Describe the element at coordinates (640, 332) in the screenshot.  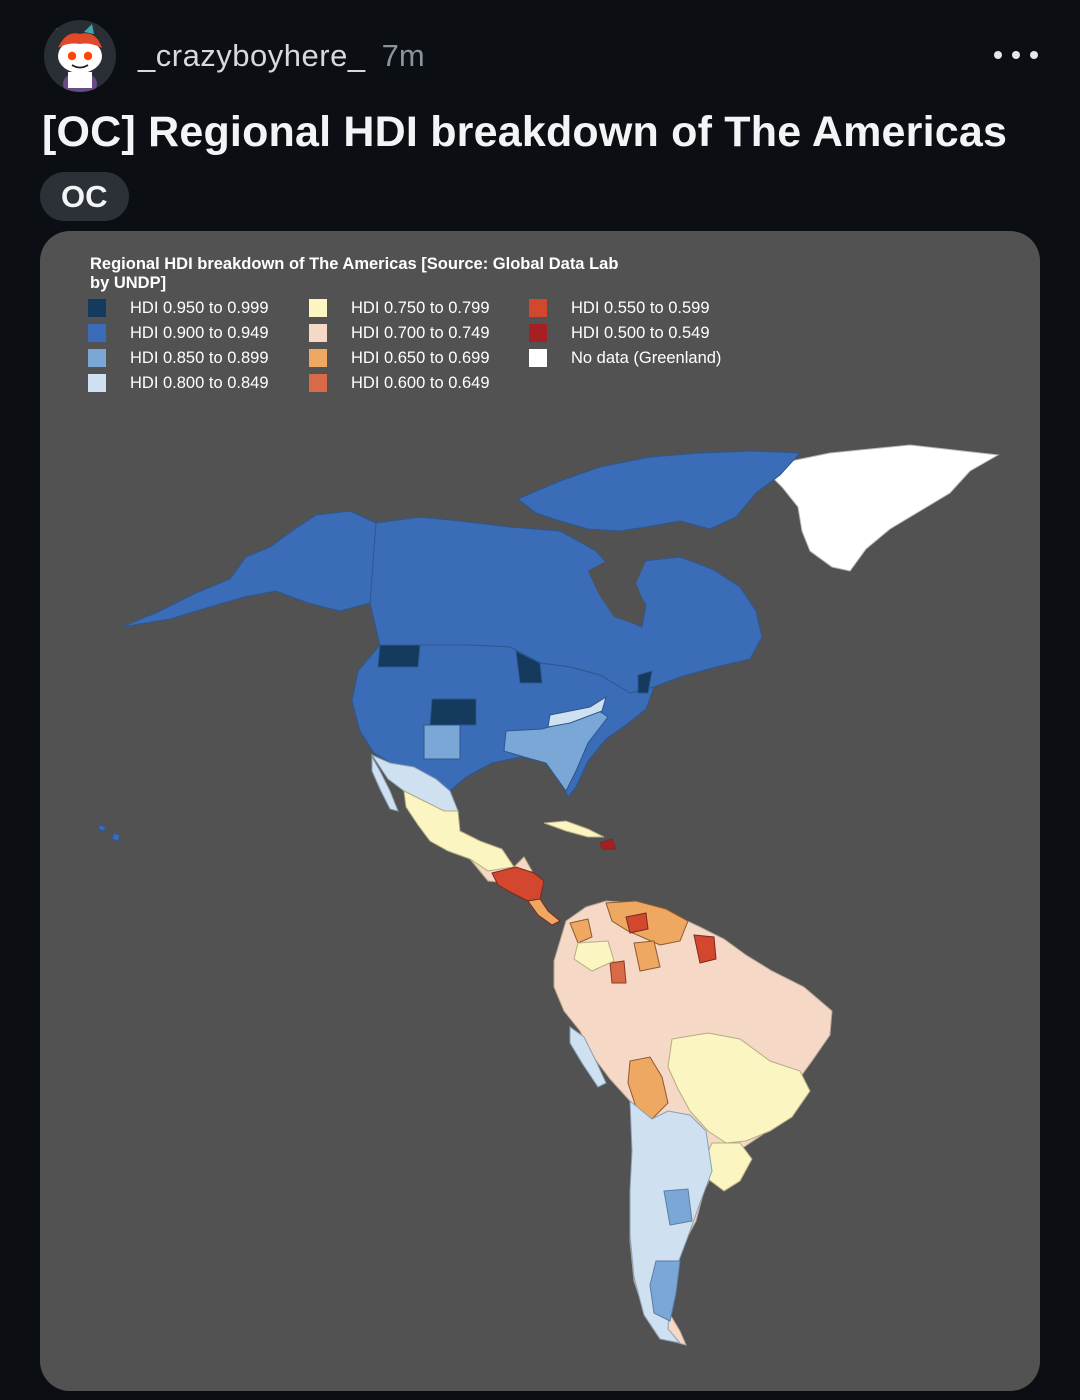
I see `legend-label: HDI 0.500 to 0.549` at that location.